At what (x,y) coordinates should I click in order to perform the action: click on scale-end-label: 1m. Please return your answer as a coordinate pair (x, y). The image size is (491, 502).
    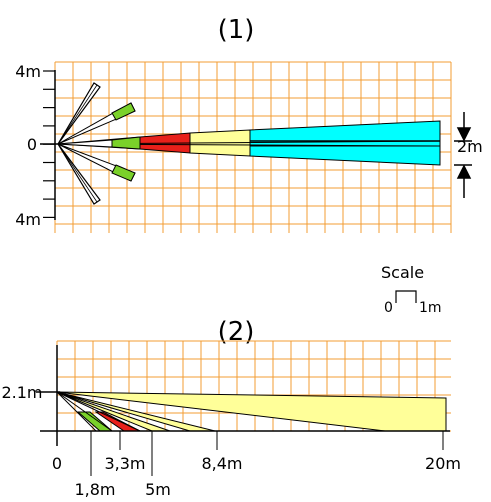
    Looking at the image, I should click on (430, 308).